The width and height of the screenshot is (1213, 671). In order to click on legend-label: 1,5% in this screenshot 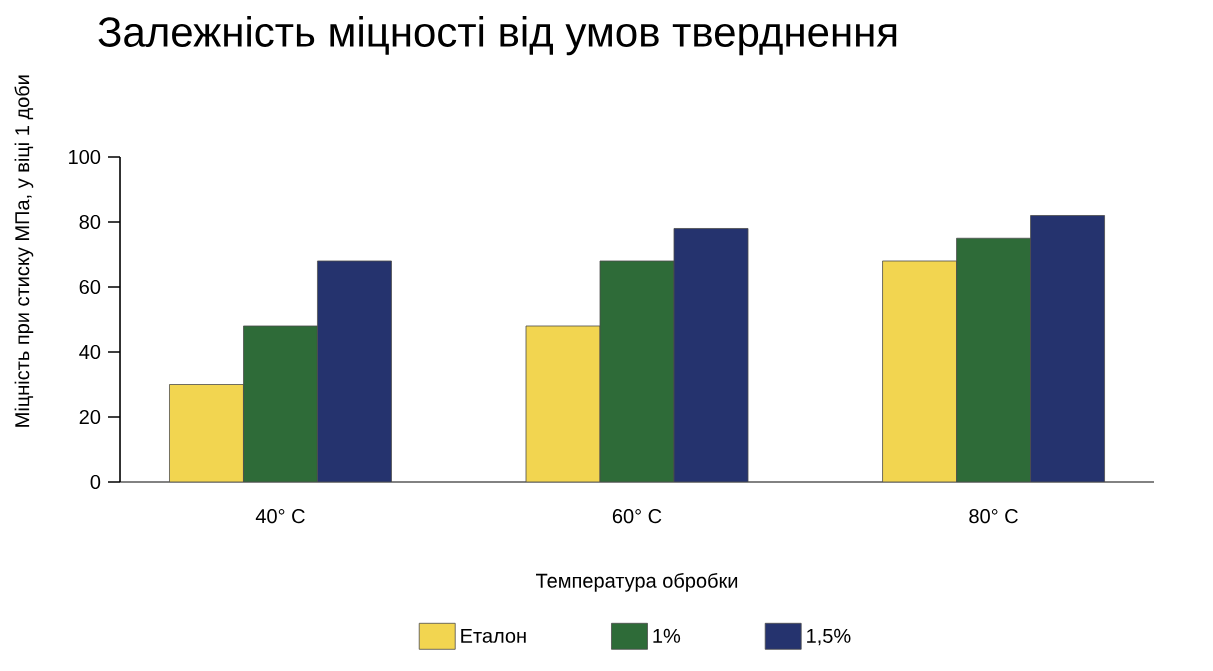, I will do `click(829, 637)`.